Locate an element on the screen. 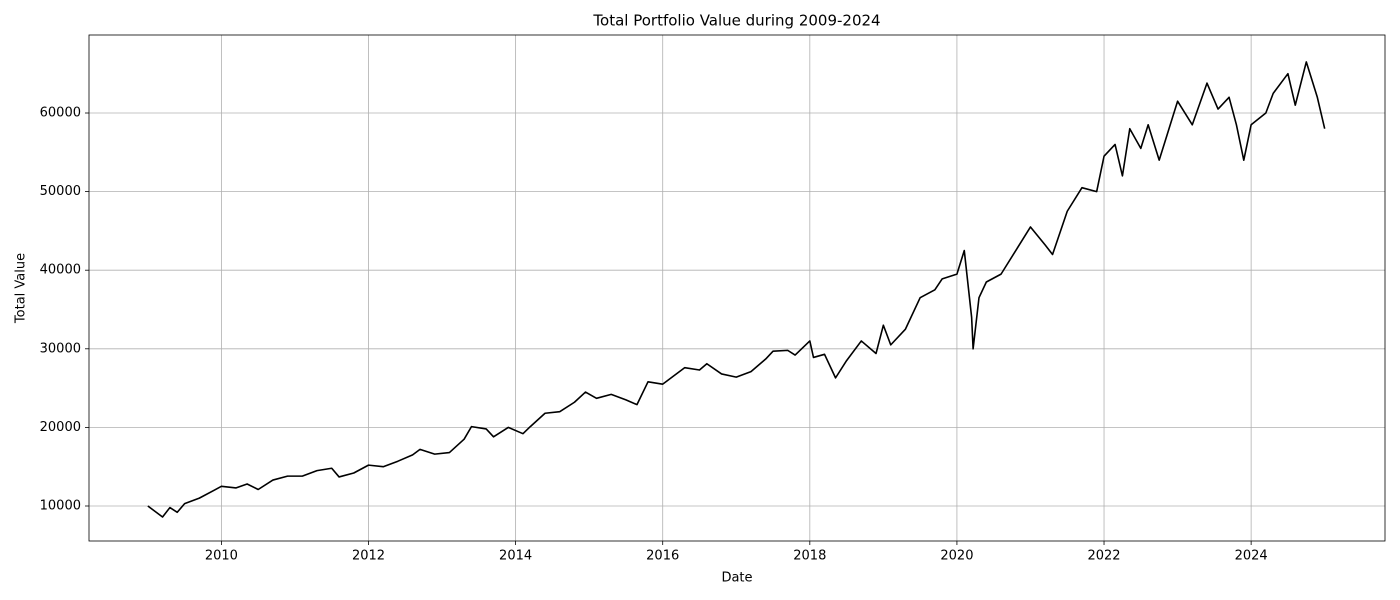  x-tick-label: 2016 is located at coordinates (662, 556).